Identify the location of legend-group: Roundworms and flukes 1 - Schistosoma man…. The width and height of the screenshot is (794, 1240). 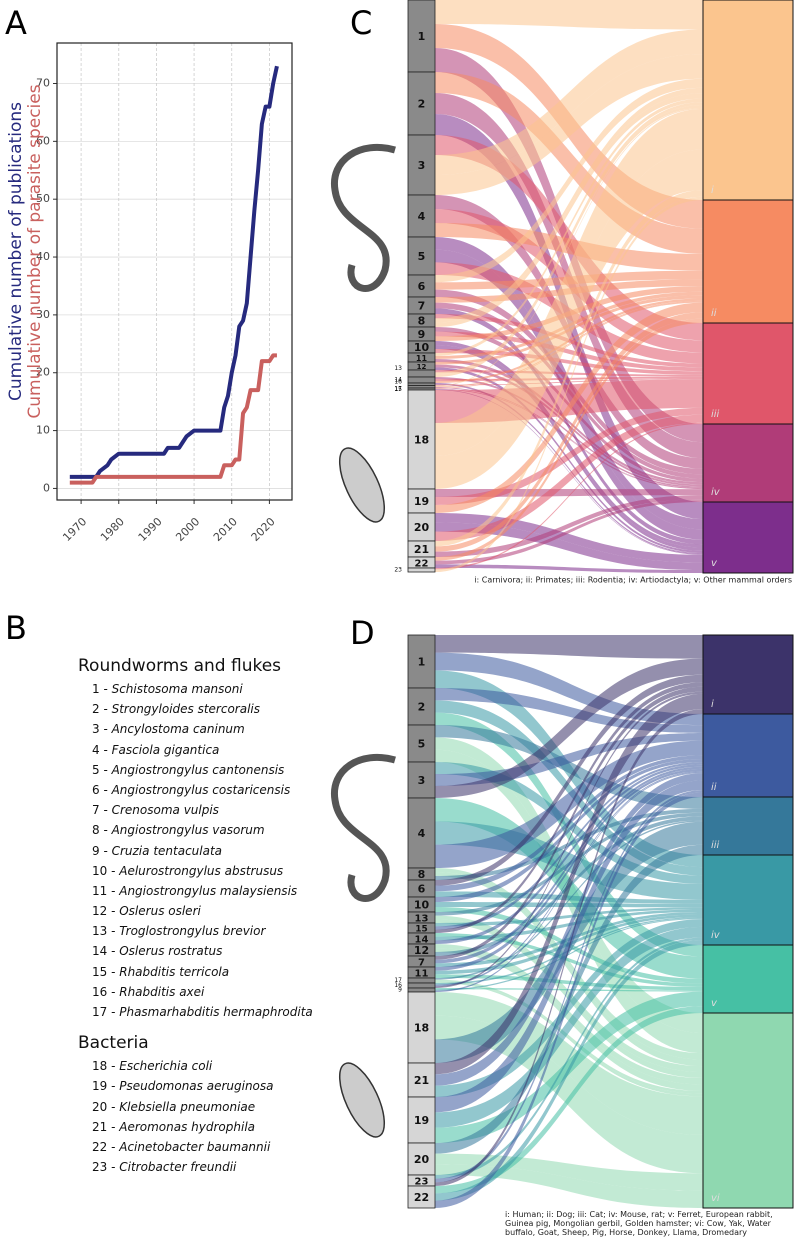
(195, 840).